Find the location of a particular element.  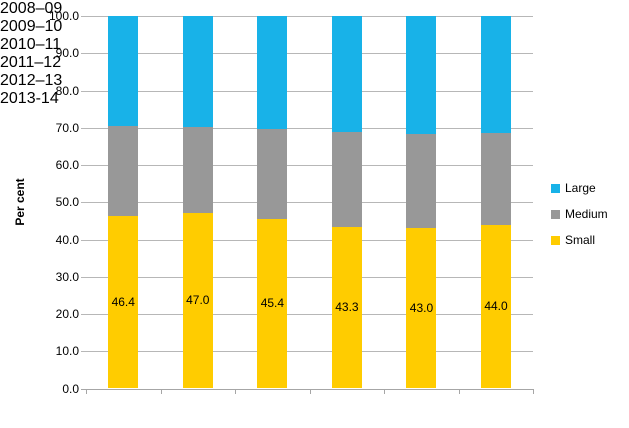

data-label: 47.0 is located at coordinates (198, 300).